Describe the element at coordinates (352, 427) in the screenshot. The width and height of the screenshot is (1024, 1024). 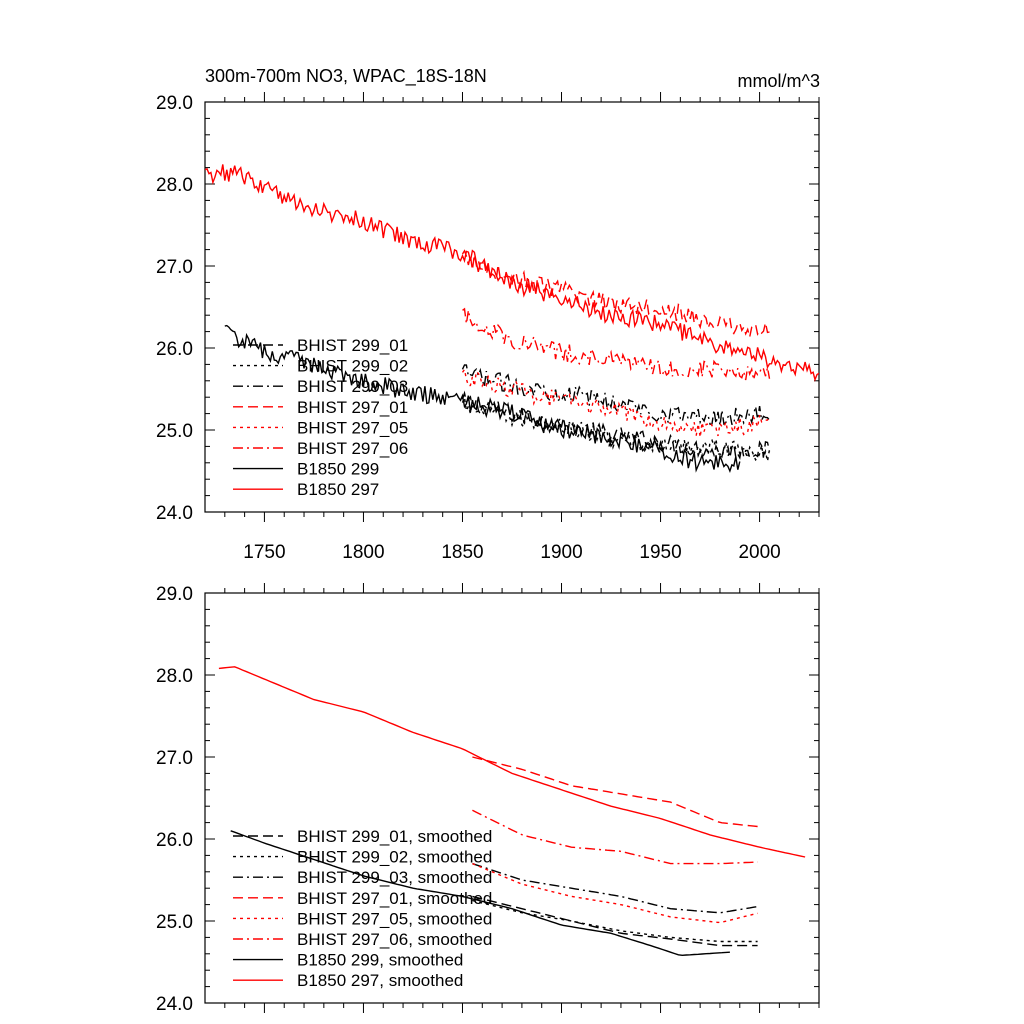
I see `legend-label: BHIST 297_05` at that location.